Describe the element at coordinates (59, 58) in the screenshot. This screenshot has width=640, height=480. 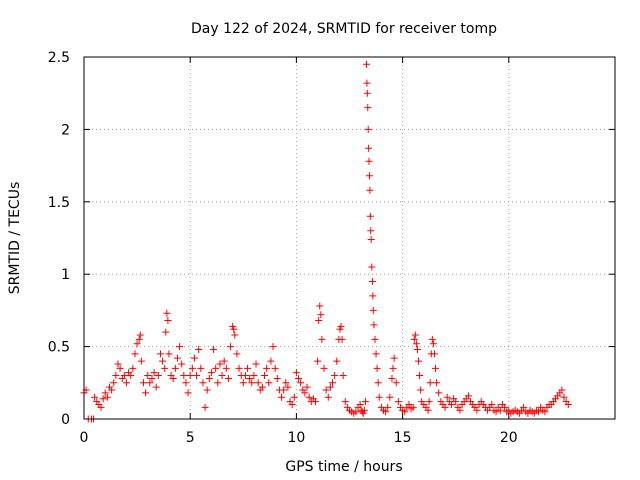
I see `y-tick-label: 2.5` at that location.